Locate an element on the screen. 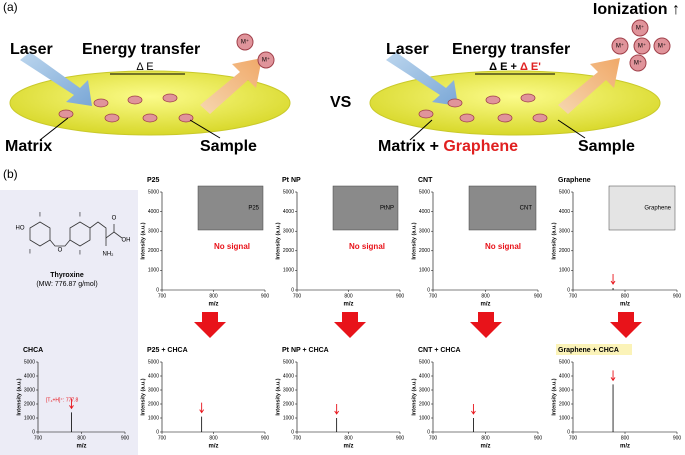 The image size is (685, 455). inset-label: PtNP is located at coordinates (387, 209).